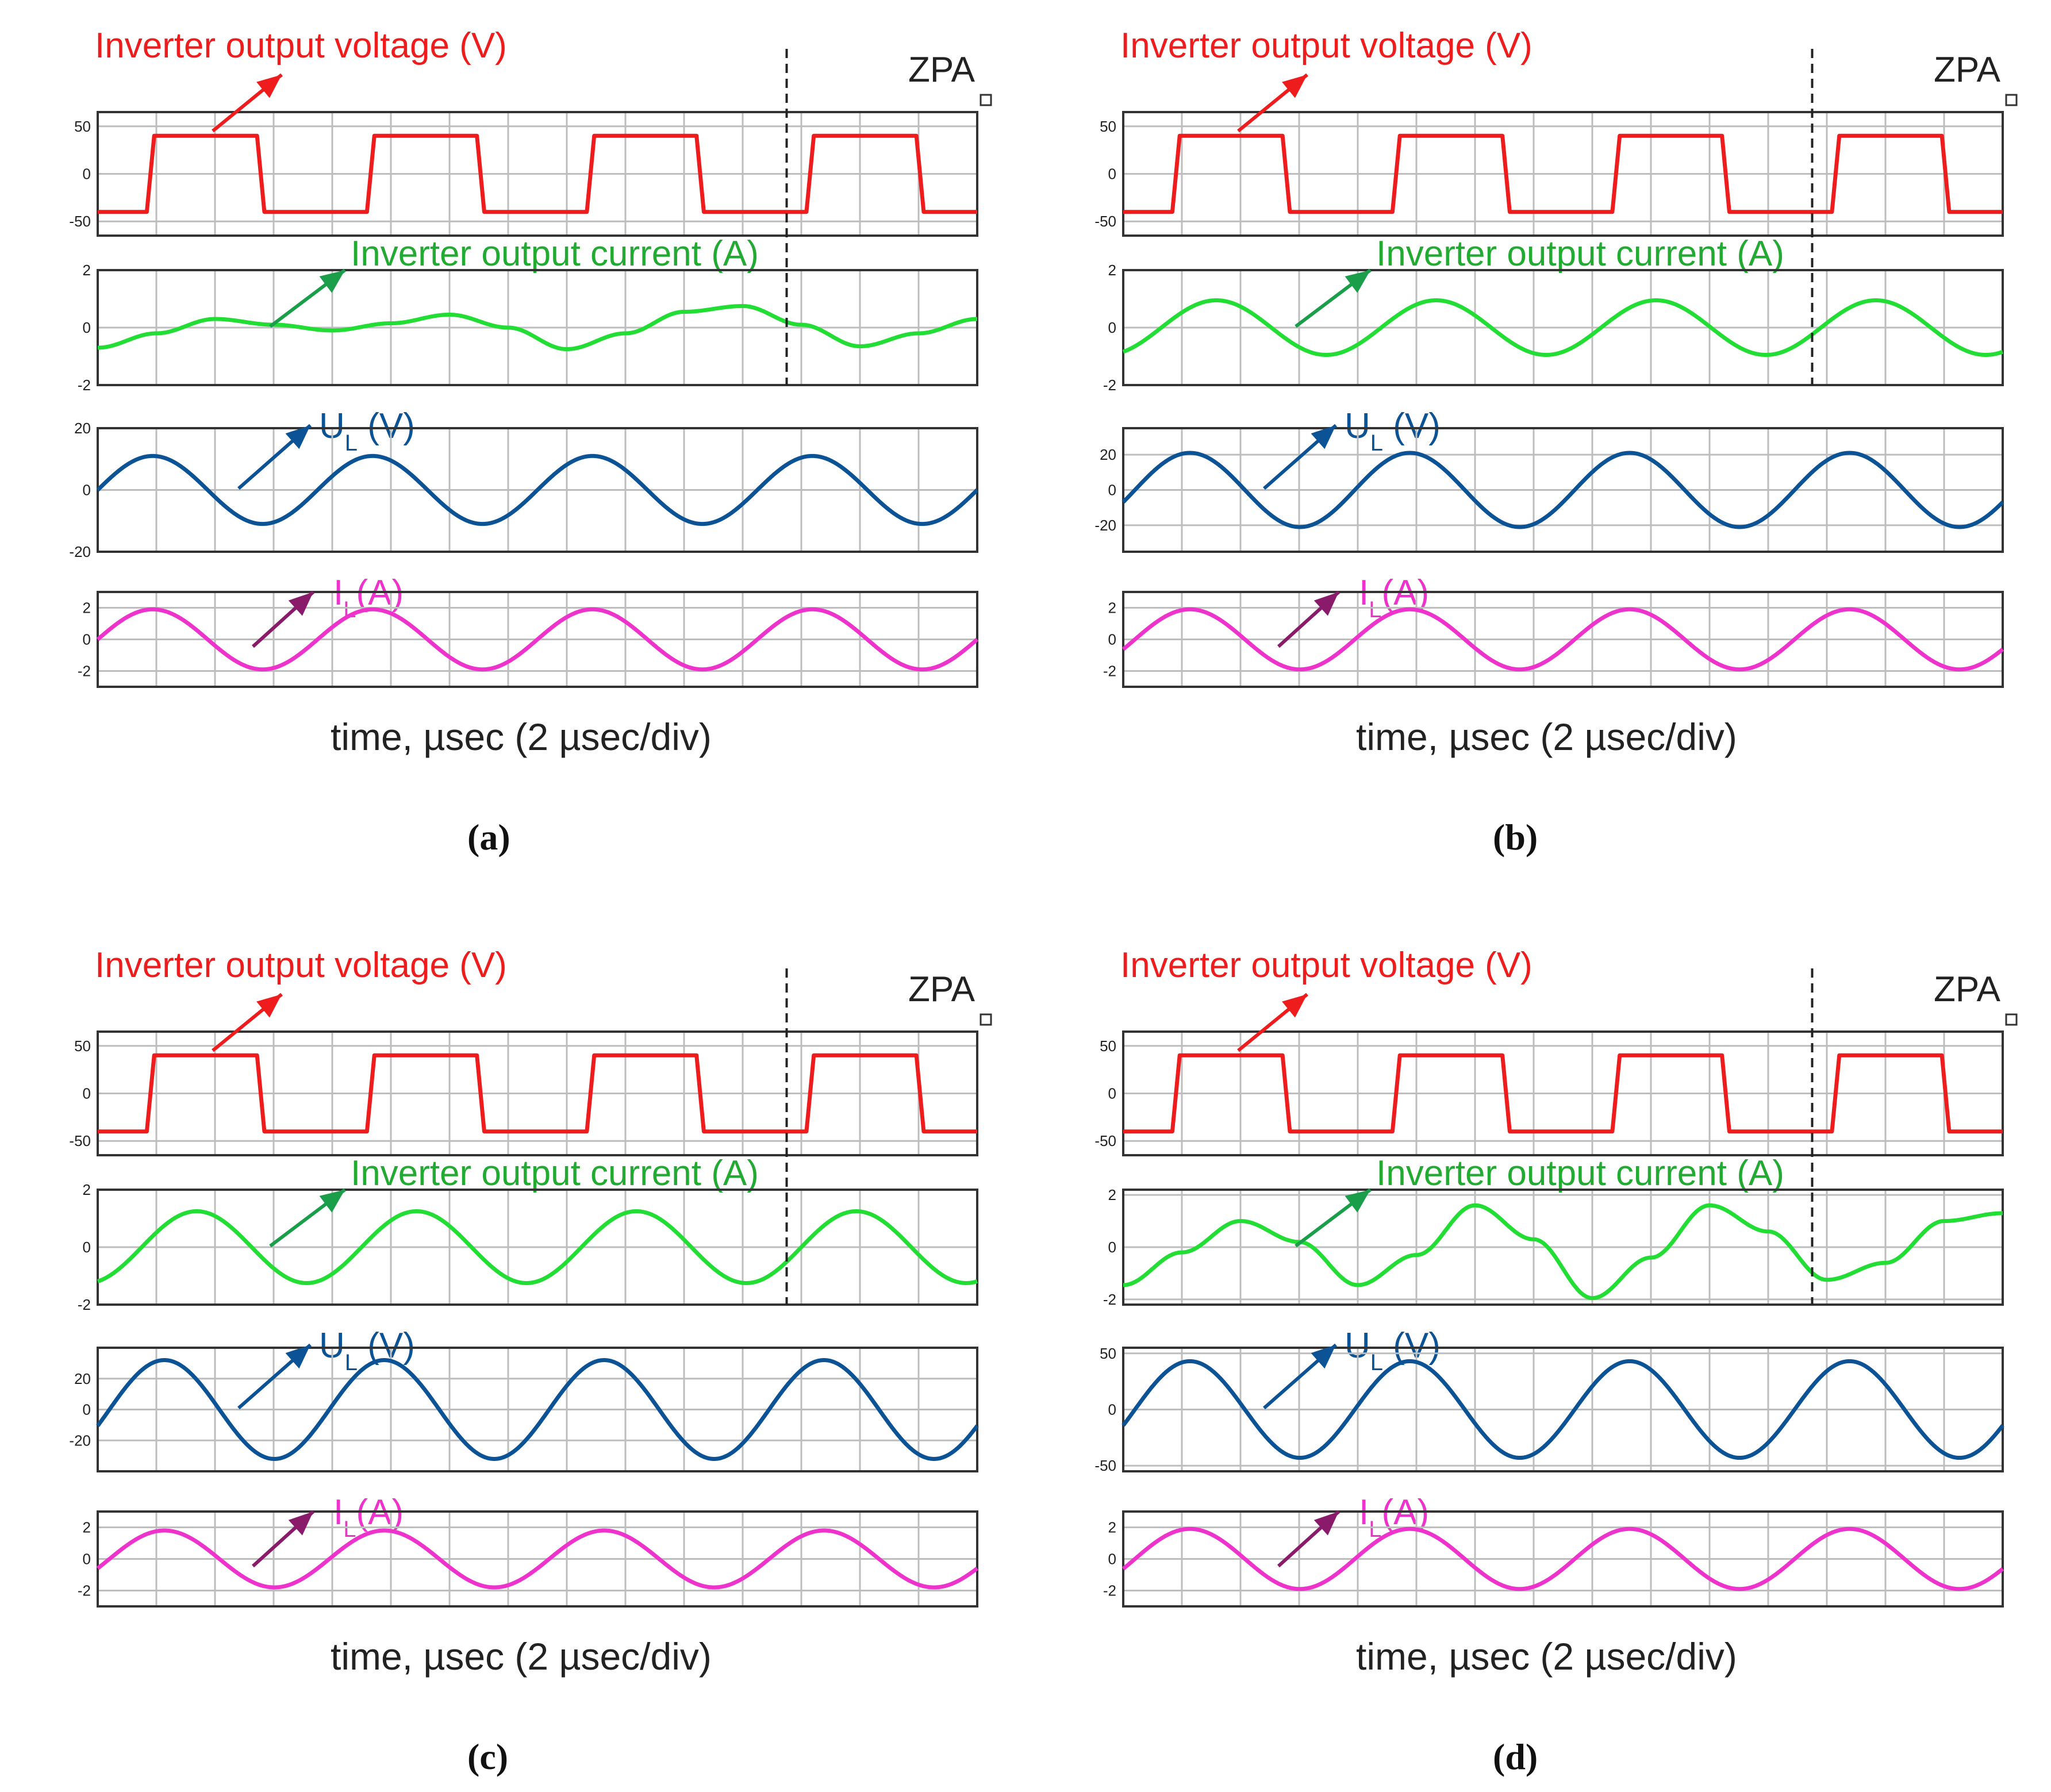 This screenshot has height=1792, width=2051. What do you see at coordinates (487, 1757) in the screenshot?
I see `panel-caption: (c)` at bounding box center [487, 1757].